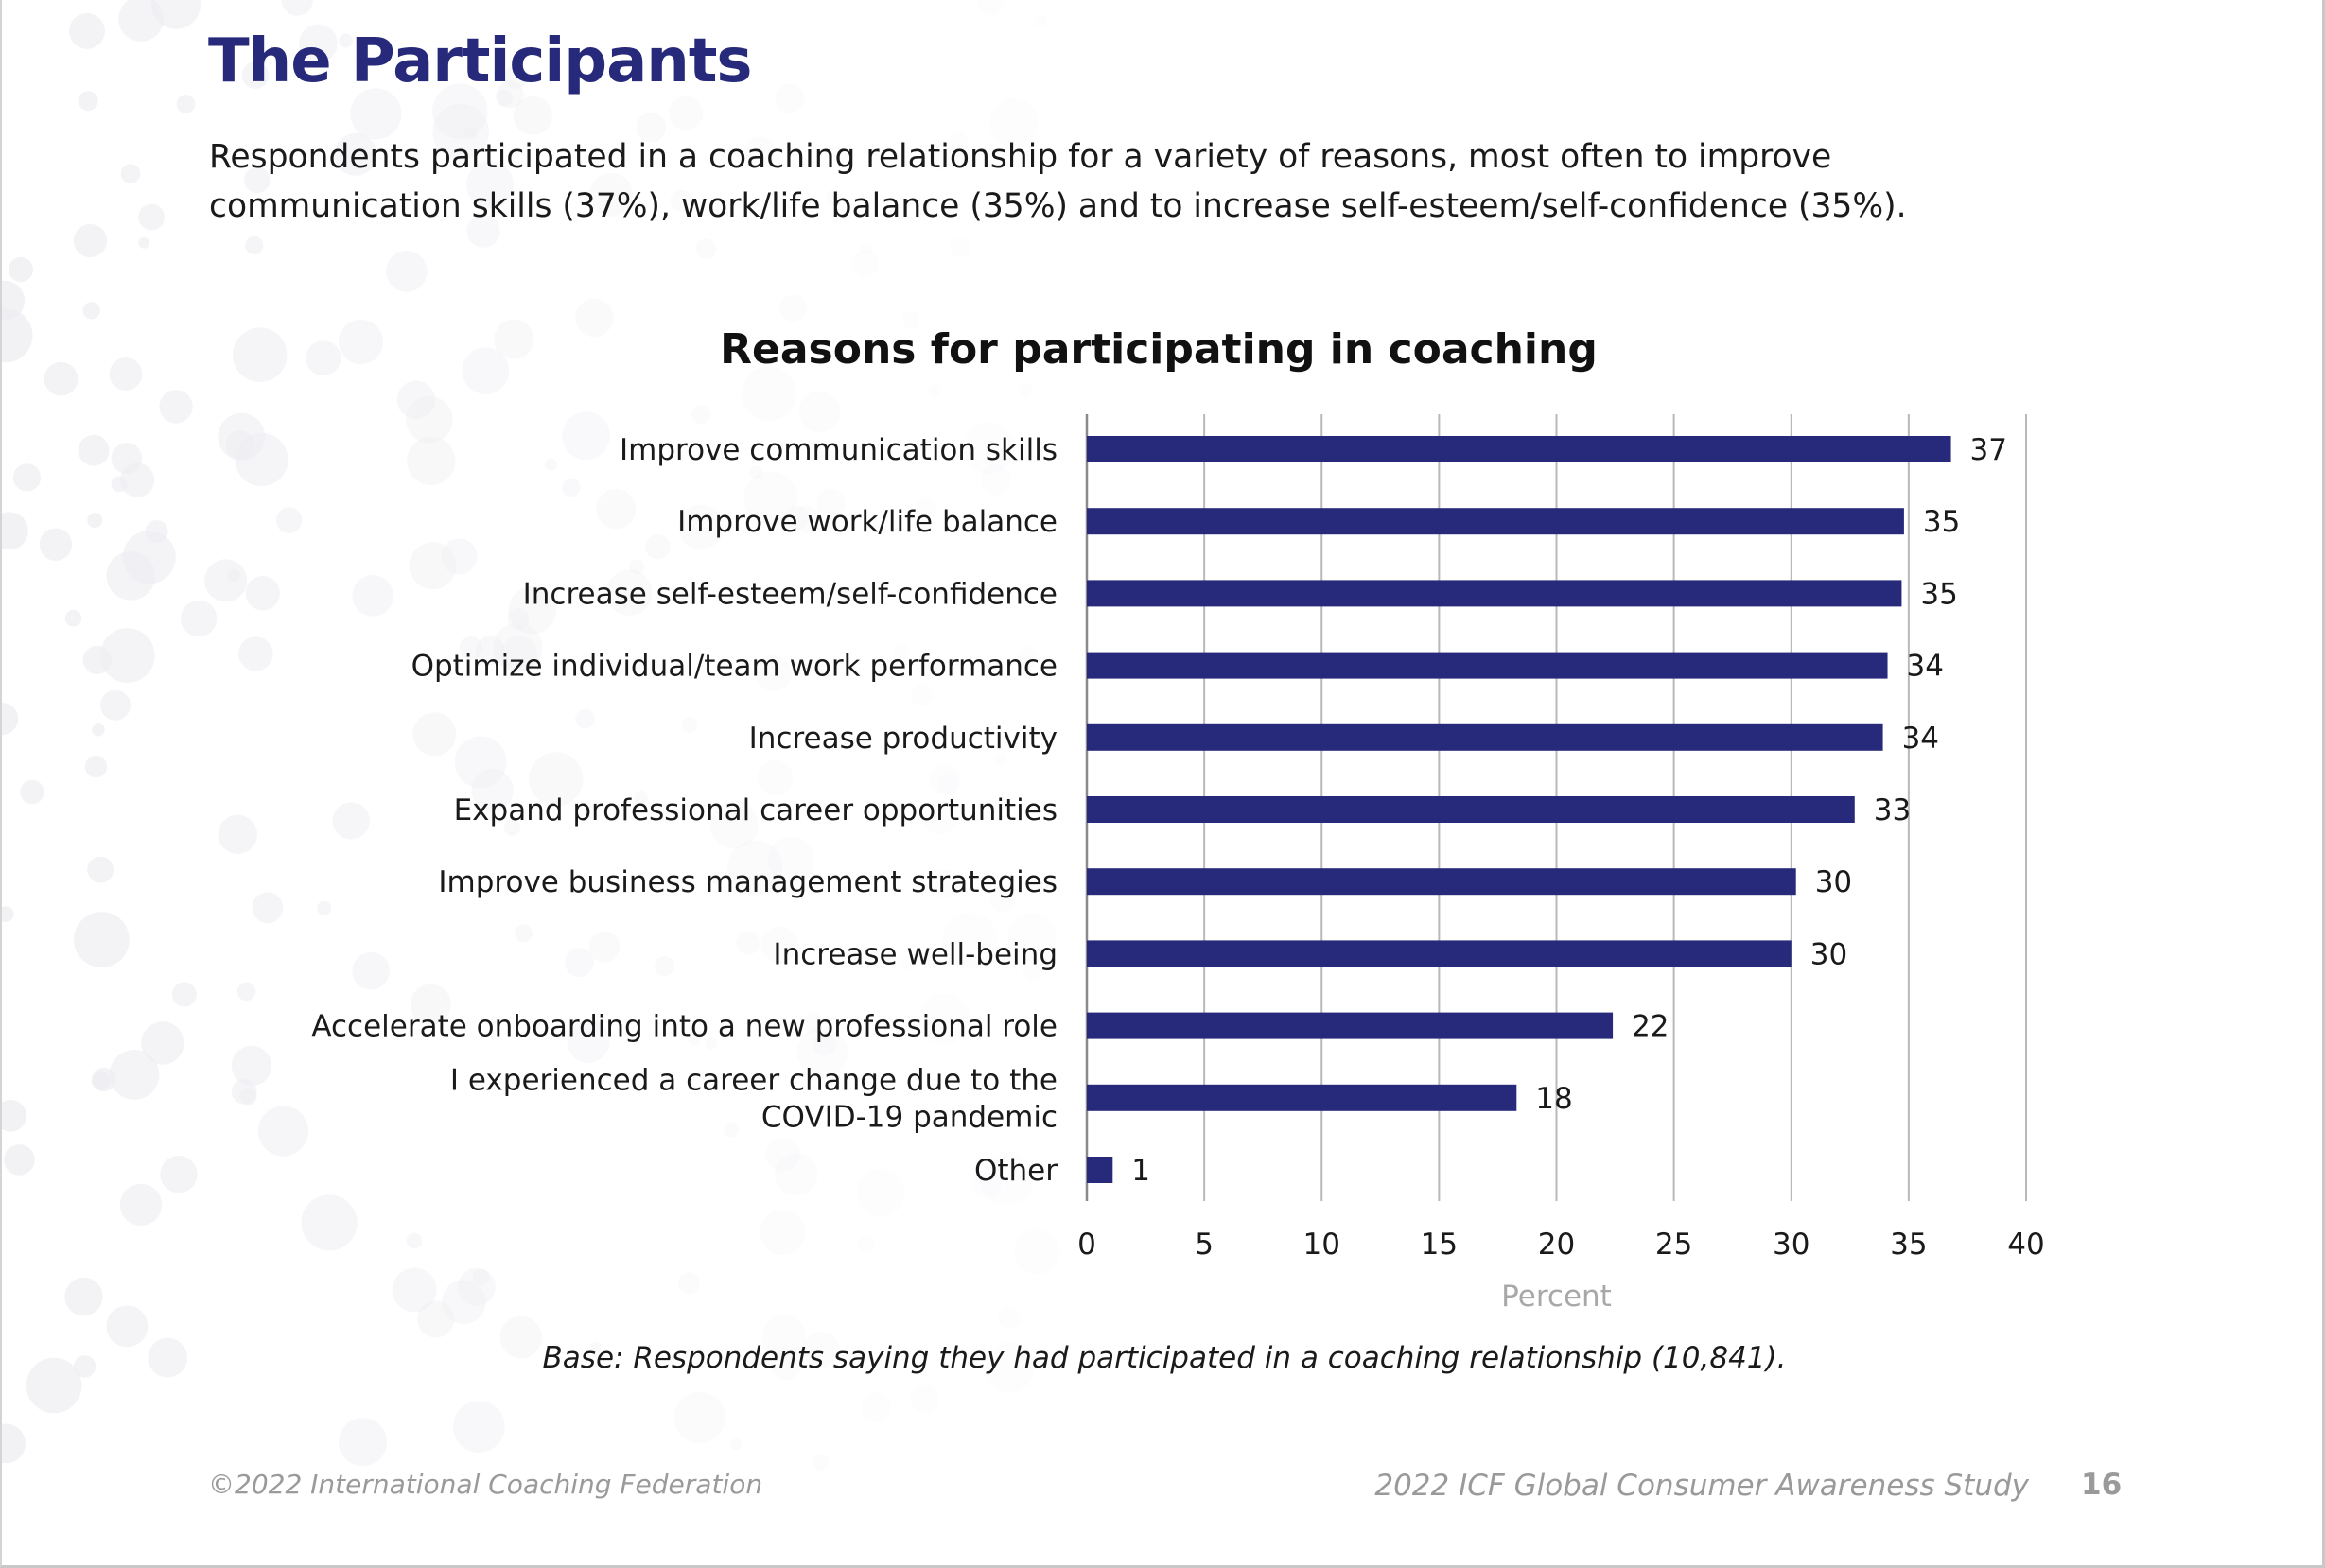 The image size is (2325, 1568). What do you see at coordinates (748, 882) in the screenshot?
I see `category-label: Improve business management strategies` at bounding box center [748, 882].